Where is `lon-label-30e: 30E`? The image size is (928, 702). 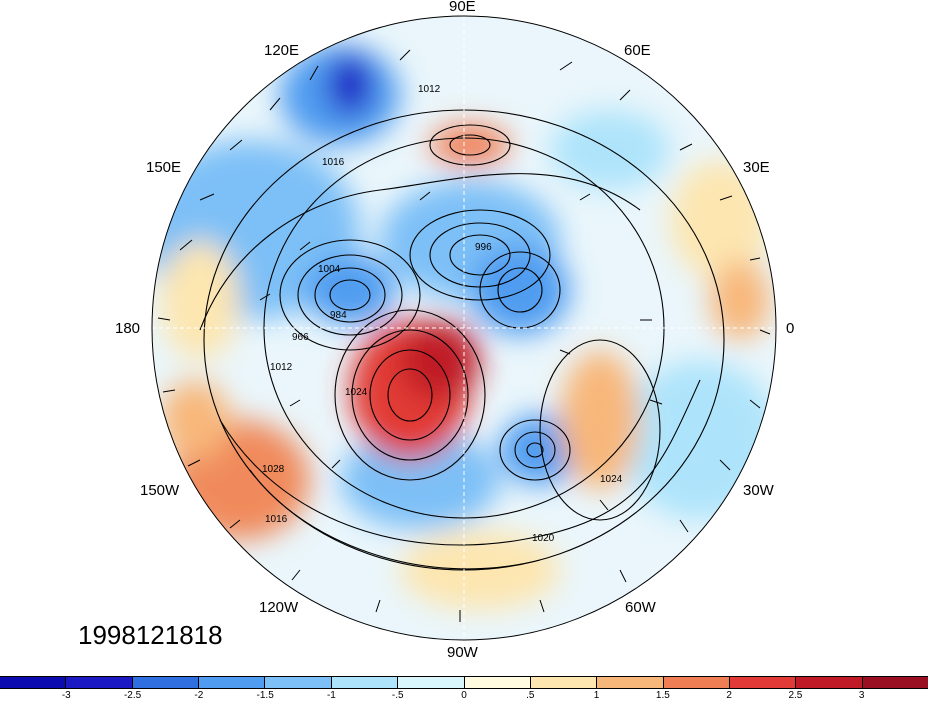
lon-label-30e: 30E is located at coordinates (756, 167).